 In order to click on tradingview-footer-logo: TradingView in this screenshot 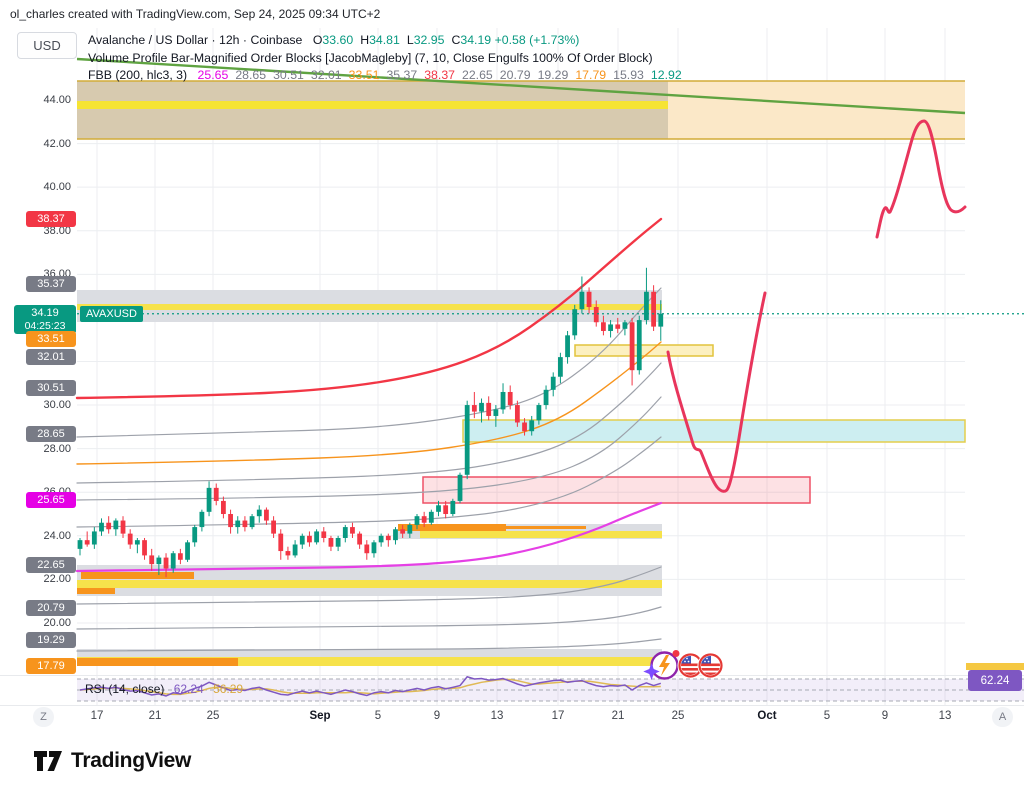, I will do `click(112, 761)`.